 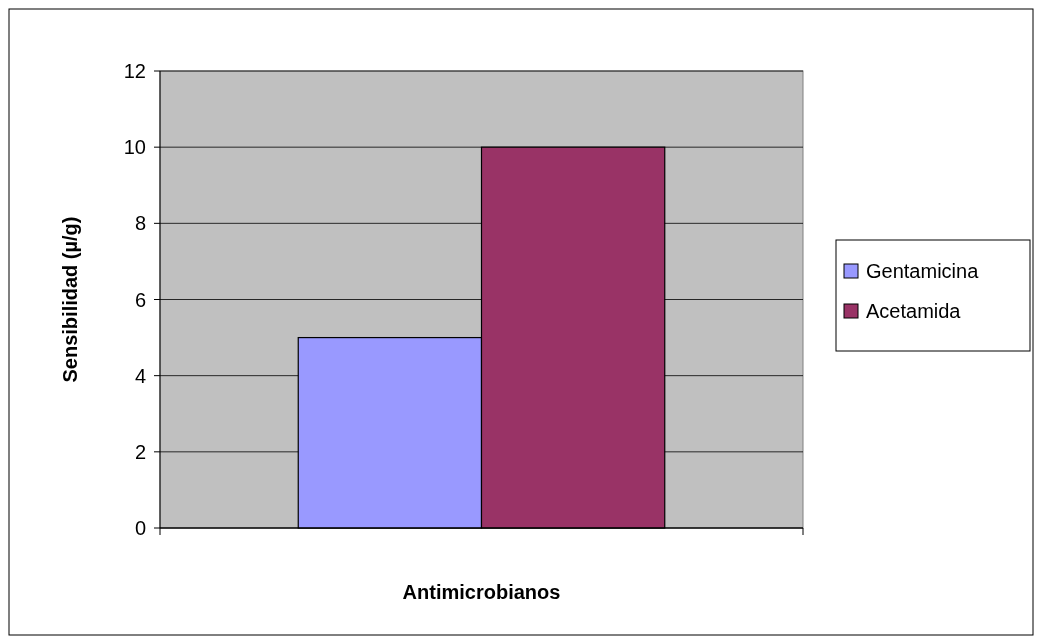 What do you see at coordinates (140, 528) in the screenshot?
I see `y-tick-label: 0` at bounding box center [140, 528].